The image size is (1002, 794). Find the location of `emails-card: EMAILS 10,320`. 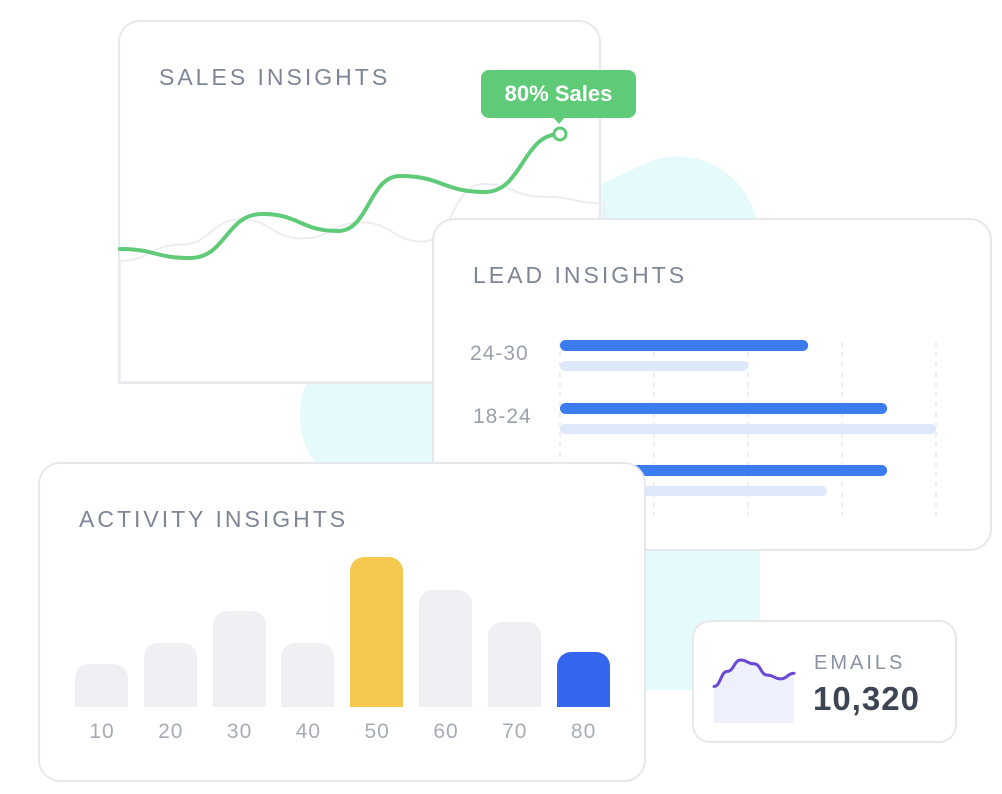

emails-card: EMAILS 10,320 is located at coordinates (824, 681).